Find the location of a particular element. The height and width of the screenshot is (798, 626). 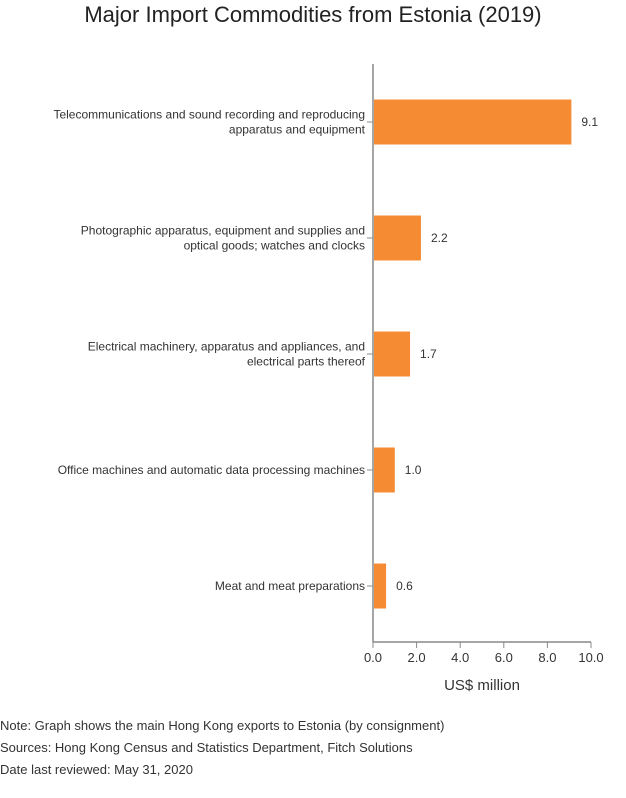

value-label: 2.2 is located at coordinates (439, 238).